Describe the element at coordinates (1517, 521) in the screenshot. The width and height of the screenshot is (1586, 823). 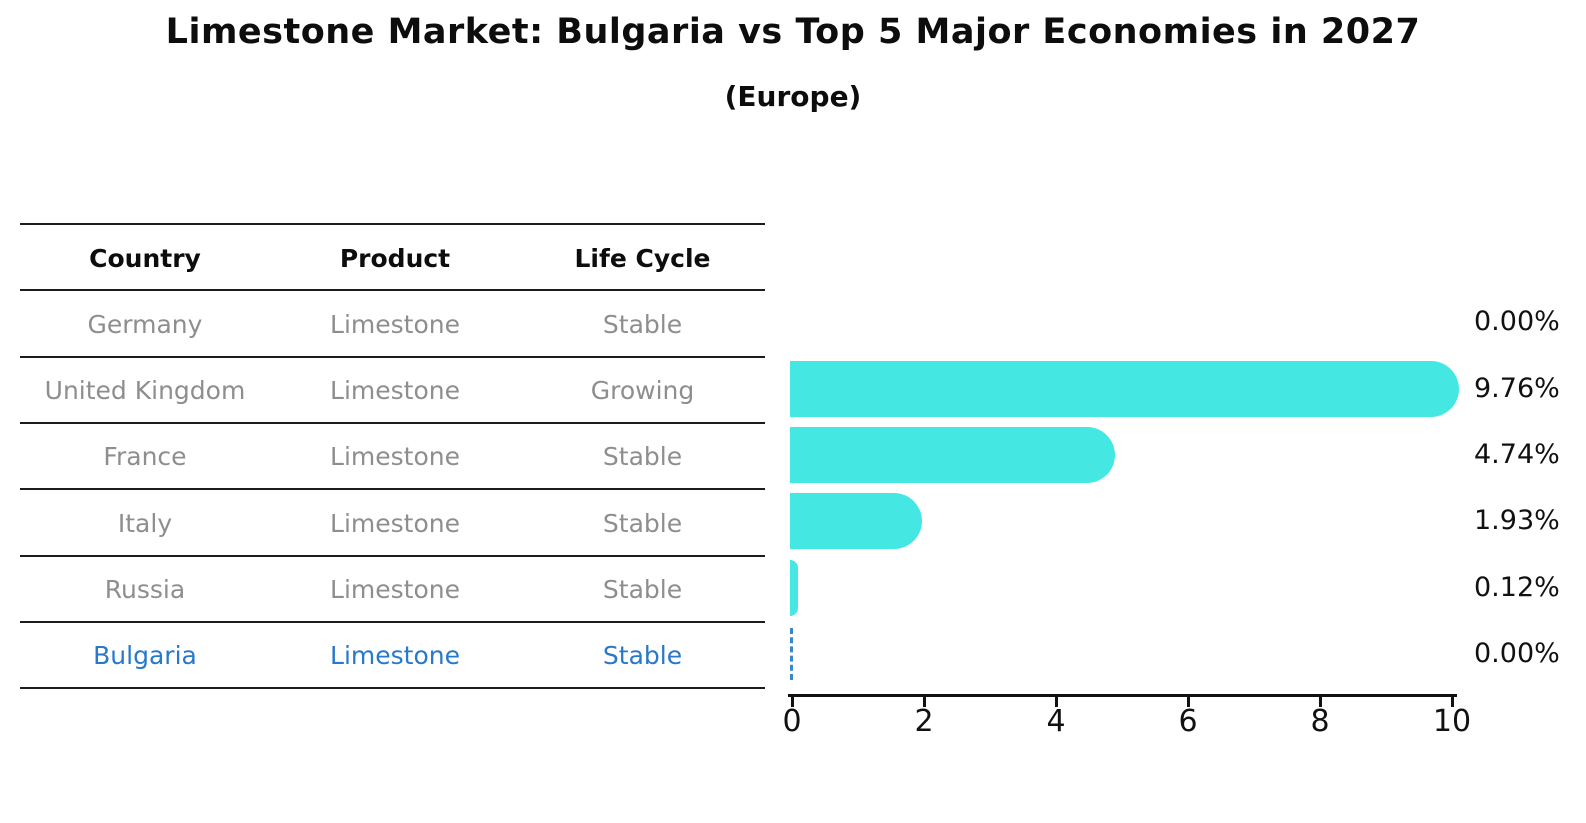
I see `bar-value-label: 1.93%` at that location.